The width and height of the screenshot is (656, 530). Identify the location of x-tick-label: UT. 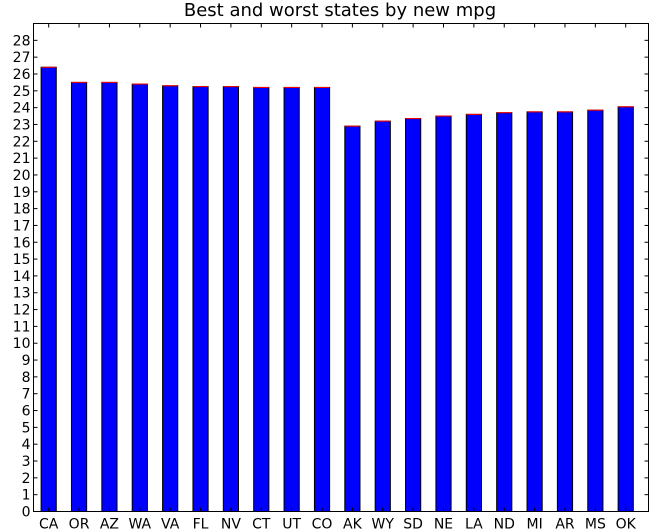
(291, 523).